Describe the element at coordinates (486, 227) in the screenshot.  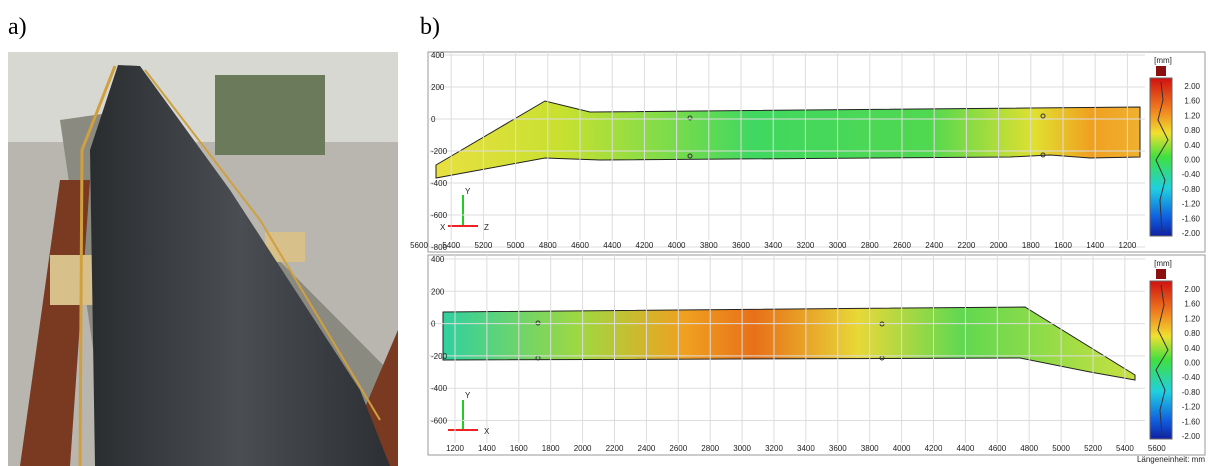
I see `axis-letter: Z` at that location.